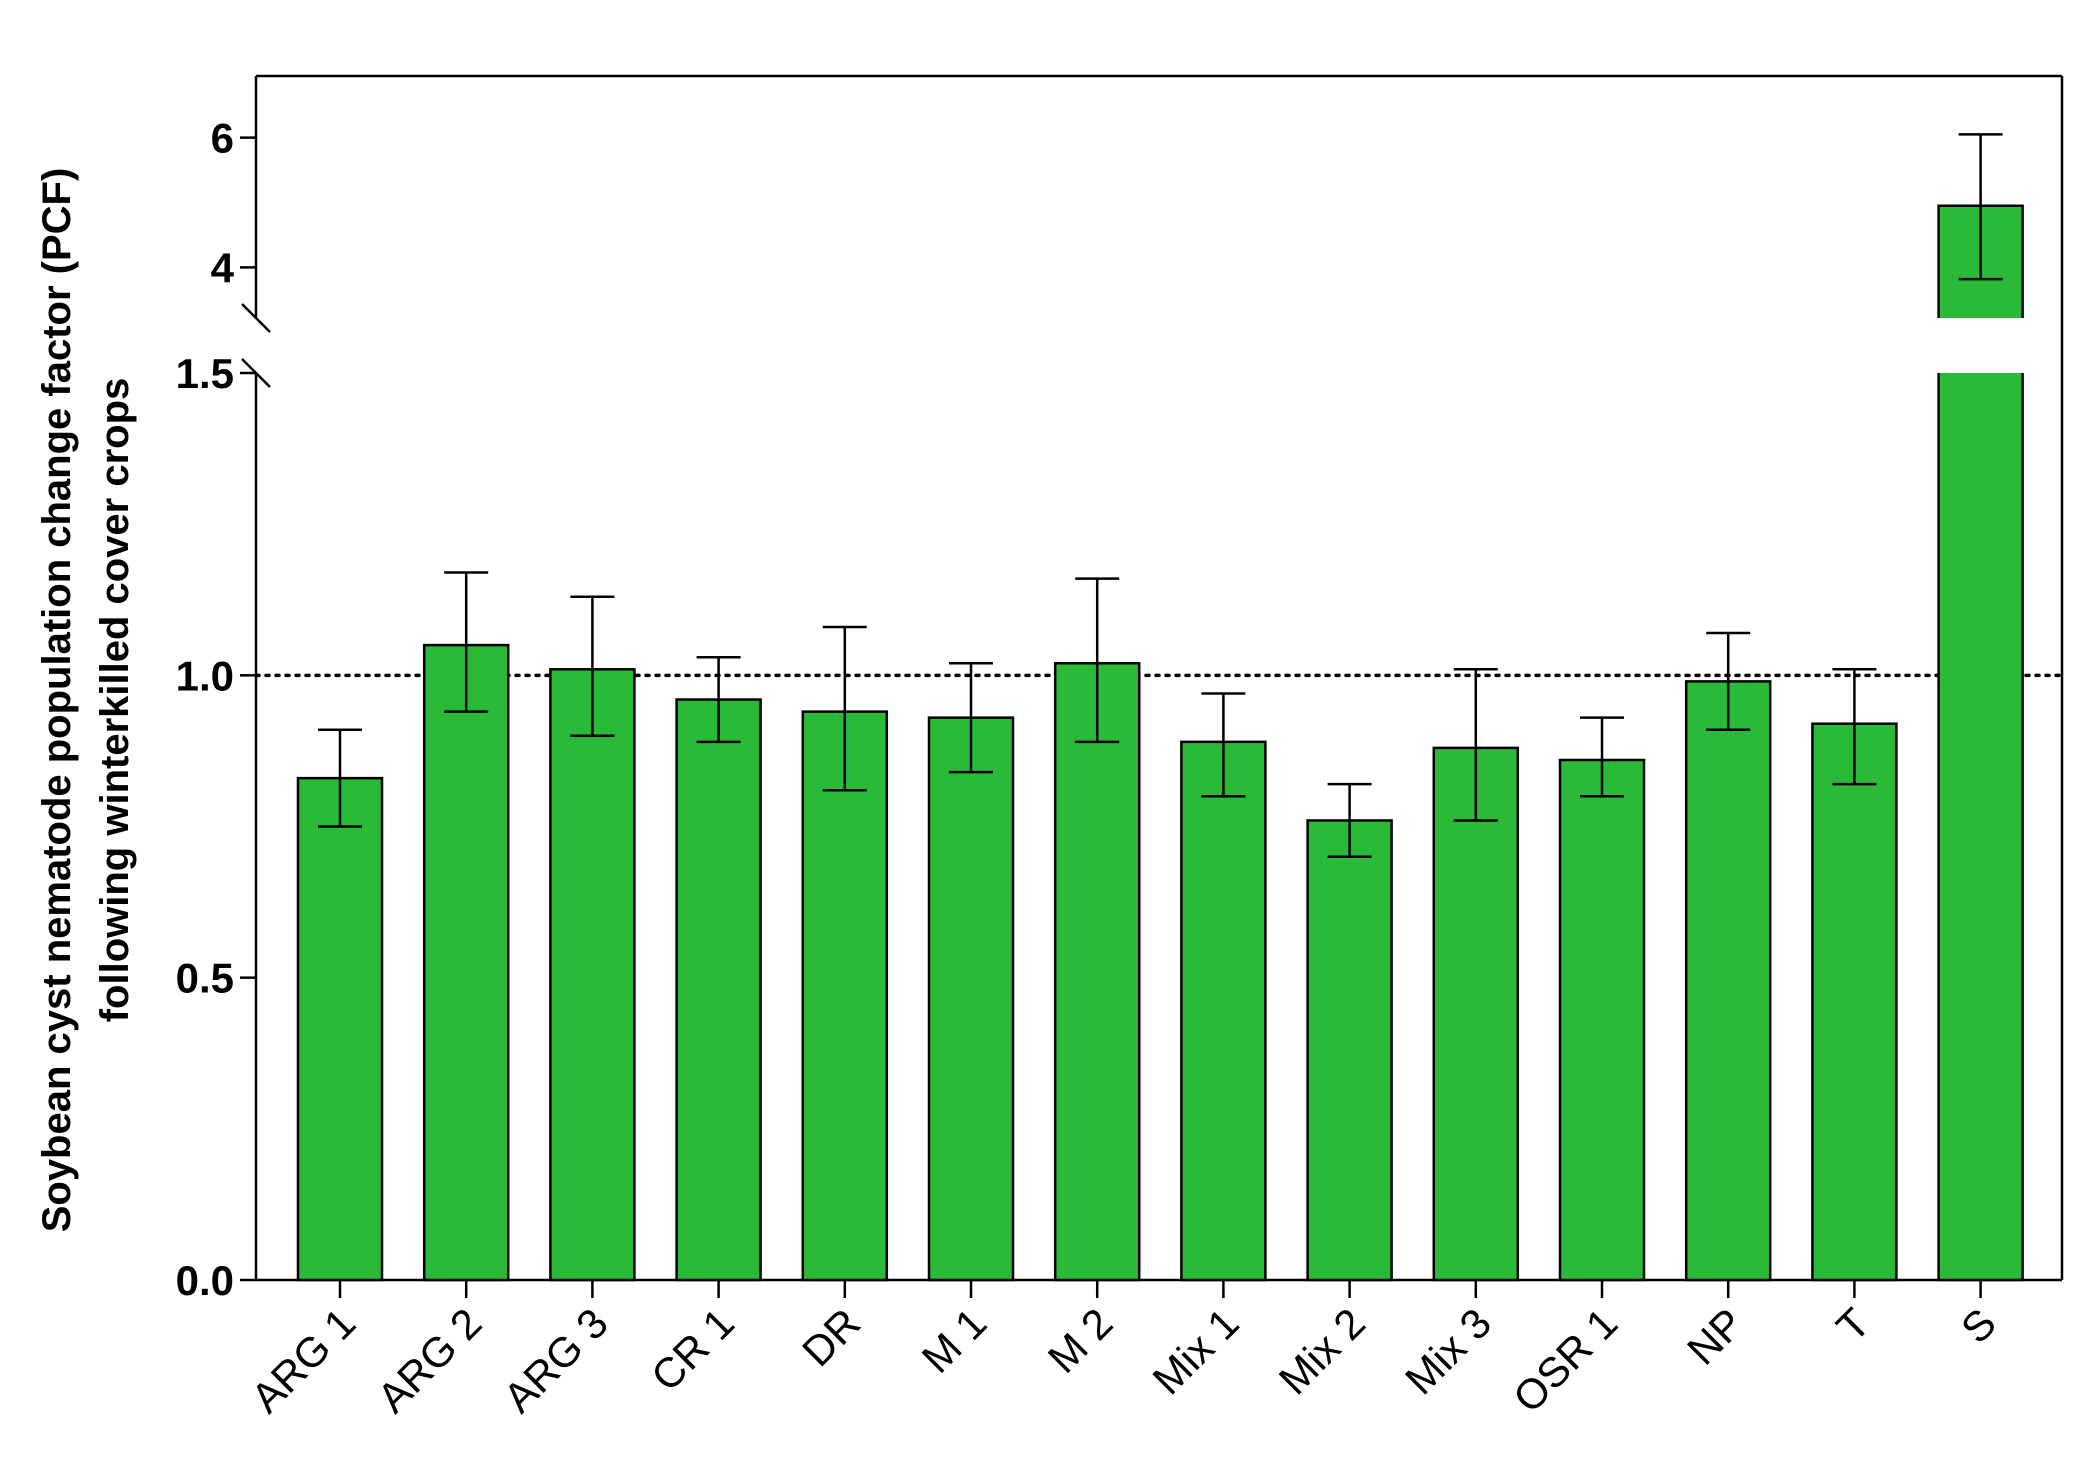  What do you see at coordinates (222, 138) in the screenshot?
I see `y-tick-label: 6` at bounding box center [222, 138].